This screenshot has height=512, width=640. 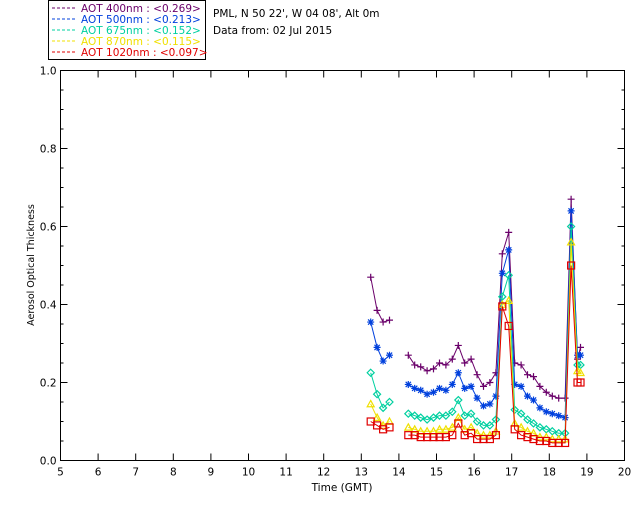 I want to click on x-tick-label: 12, so click(x=323, y=473).